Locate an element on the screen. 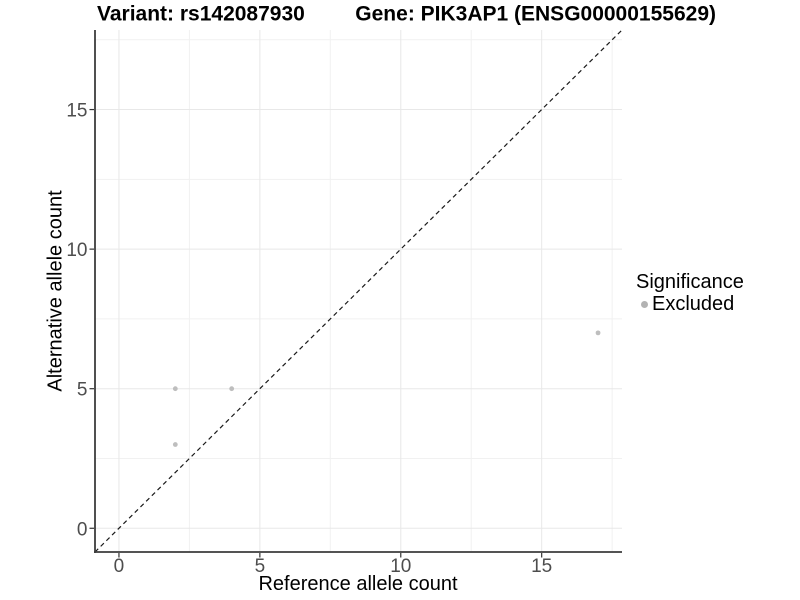 The image size is (800, 600). y-tick-label: 15 is located at coordinates (76, 111).